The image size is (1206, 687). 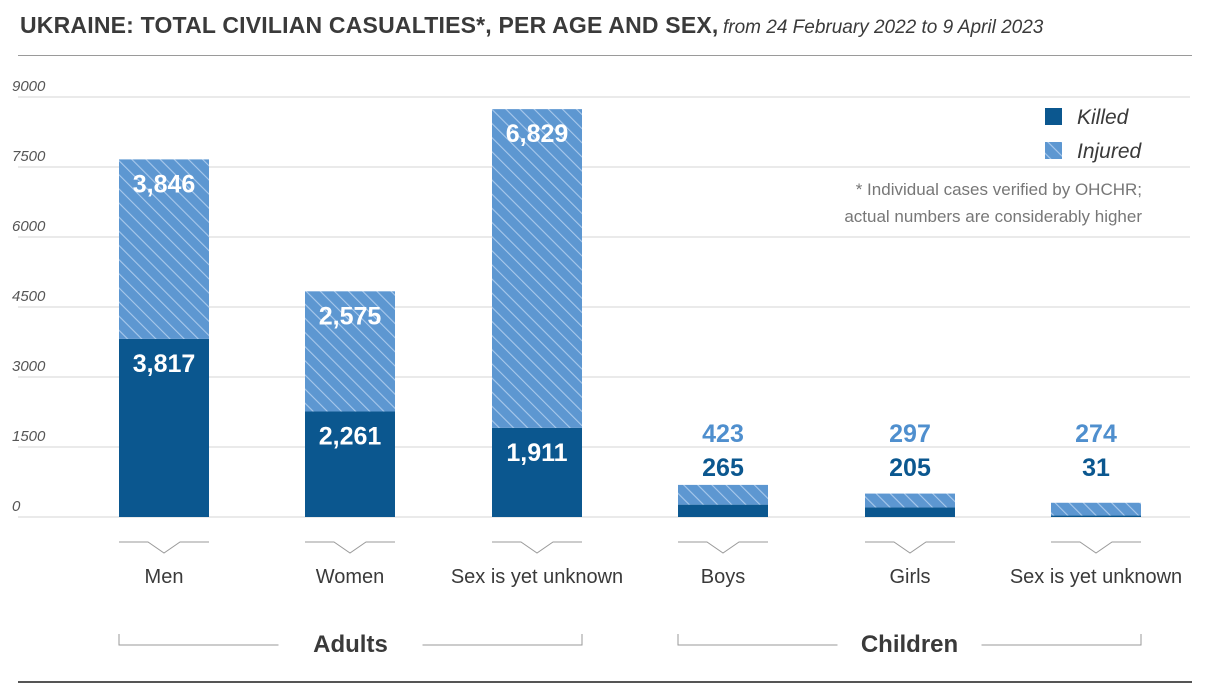 What do you see at coordinates (909, 577) in the screenshot?
I see `category-label-4: Girls` at bounding box center [909, 577].